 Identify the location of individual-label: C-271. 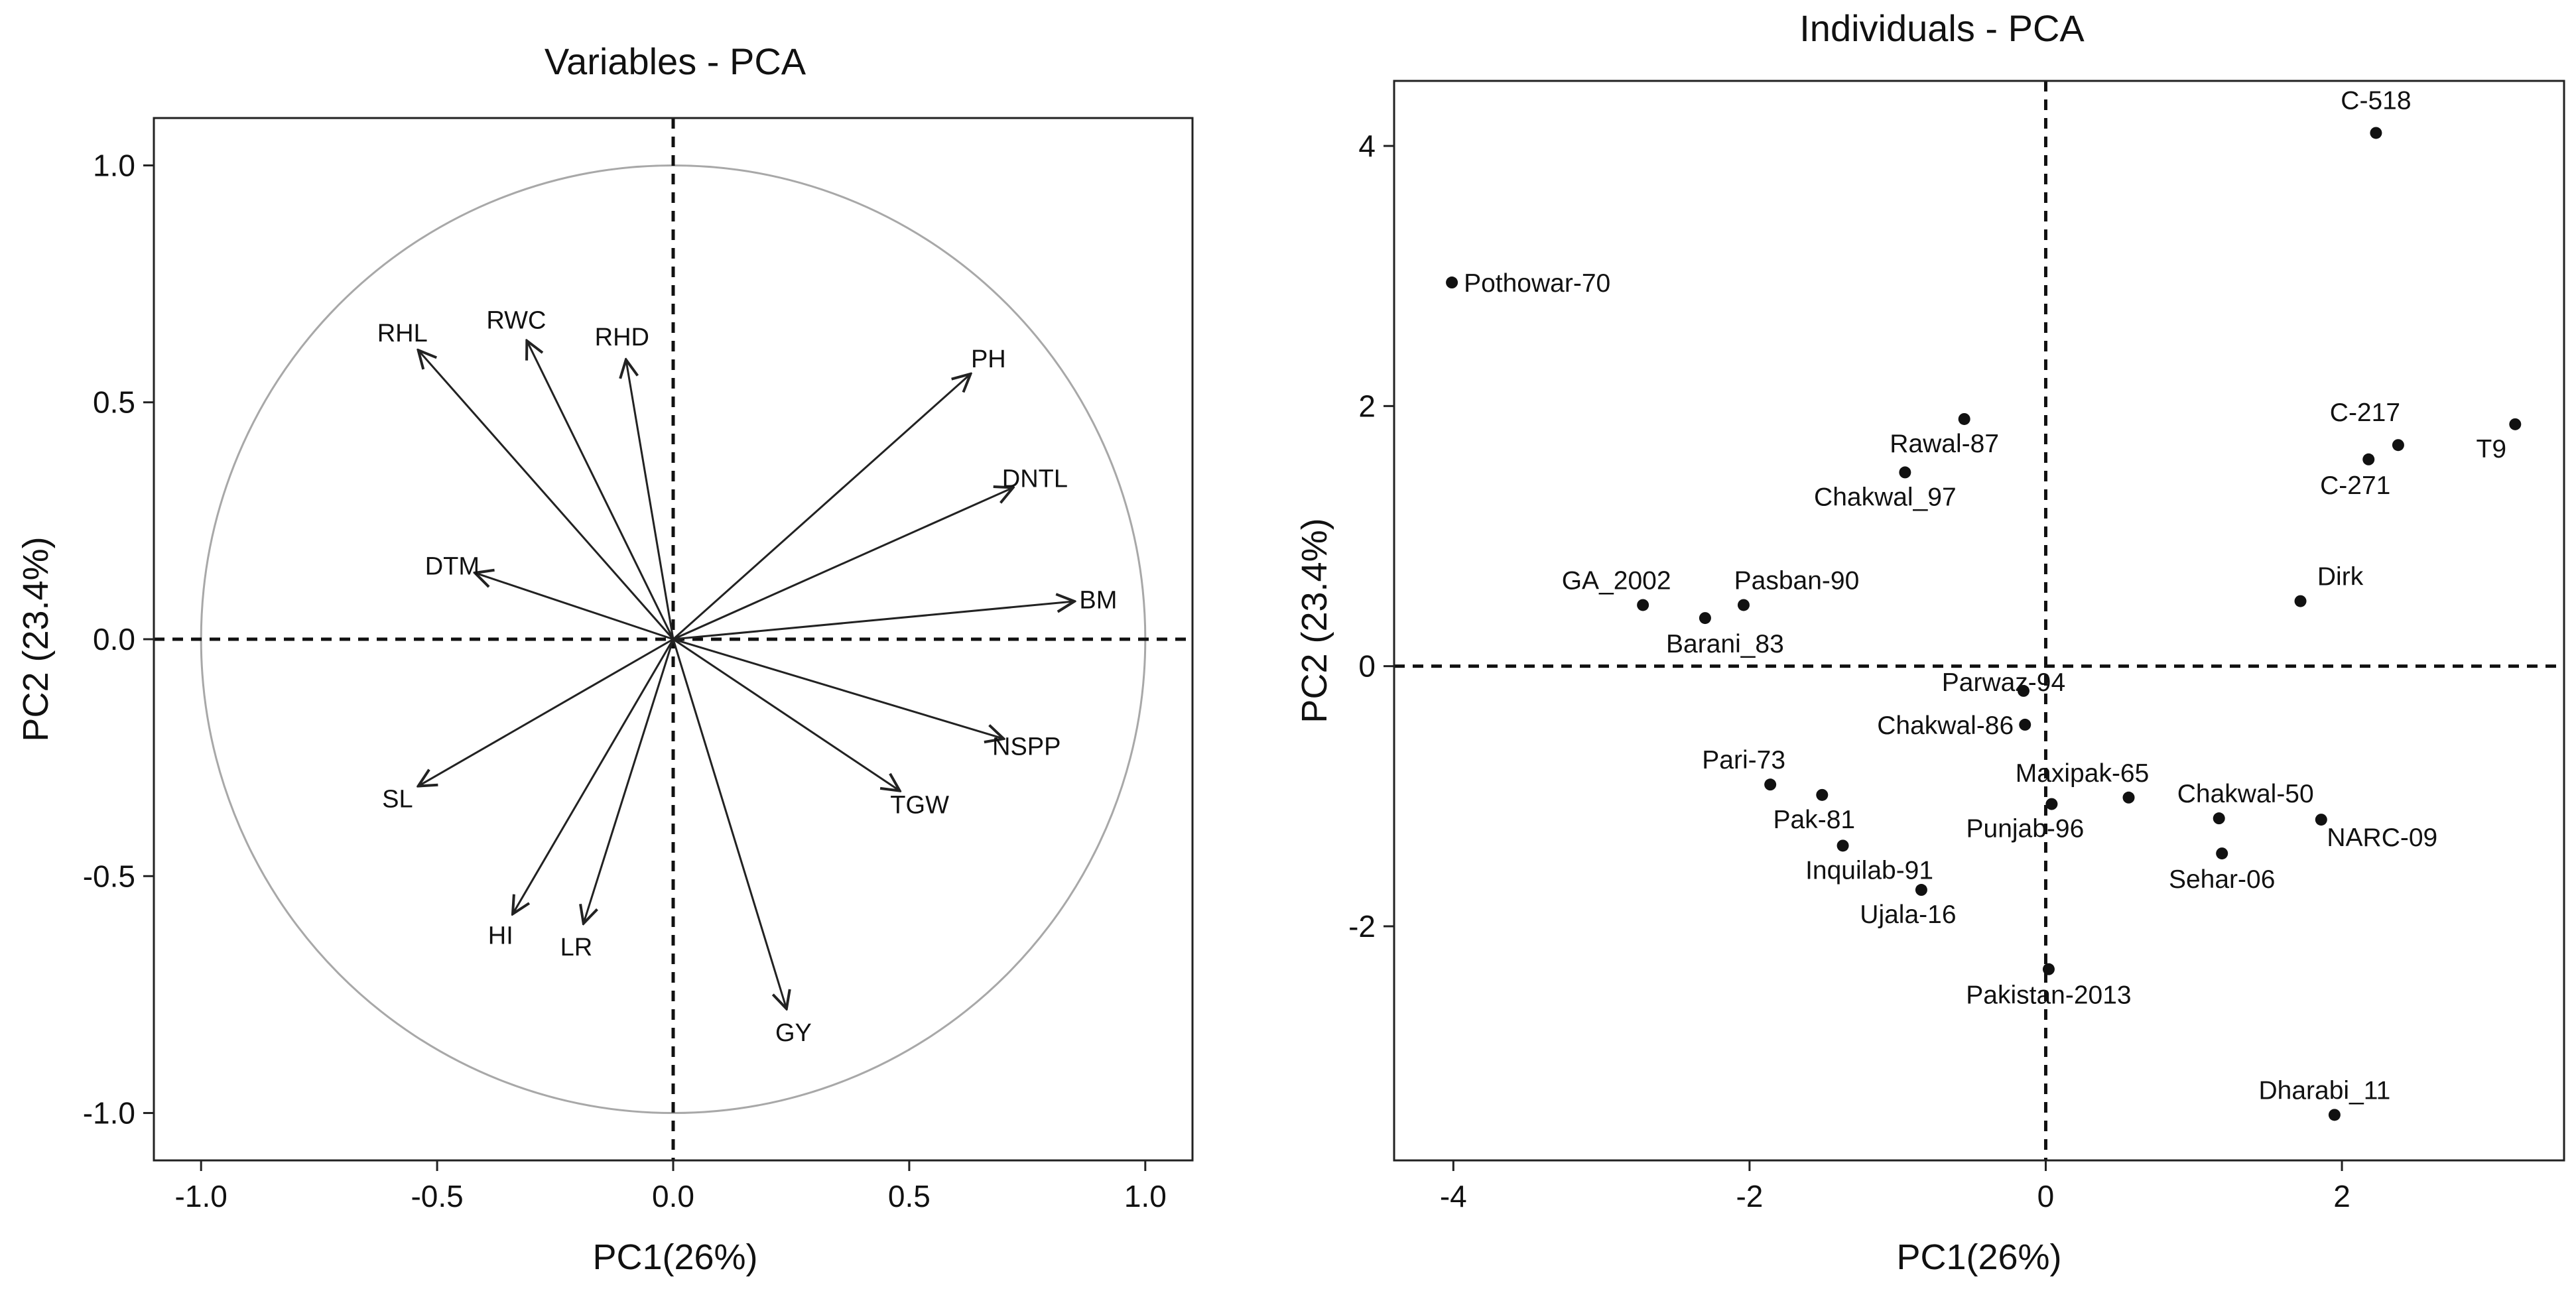
(2355, 486).